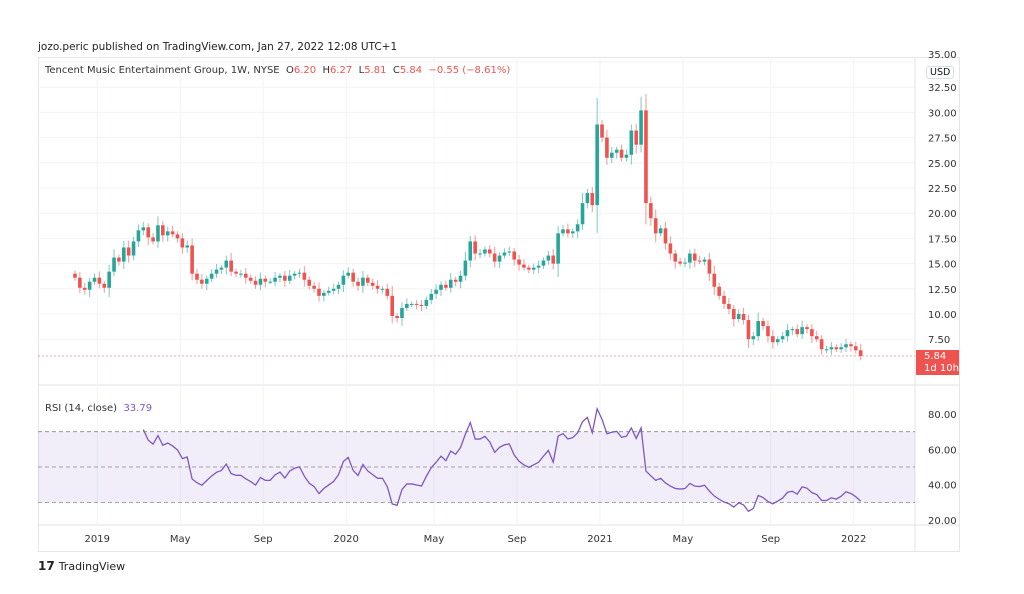  I want to click on rsi-tick-label: 20.00, so click(942, 521).